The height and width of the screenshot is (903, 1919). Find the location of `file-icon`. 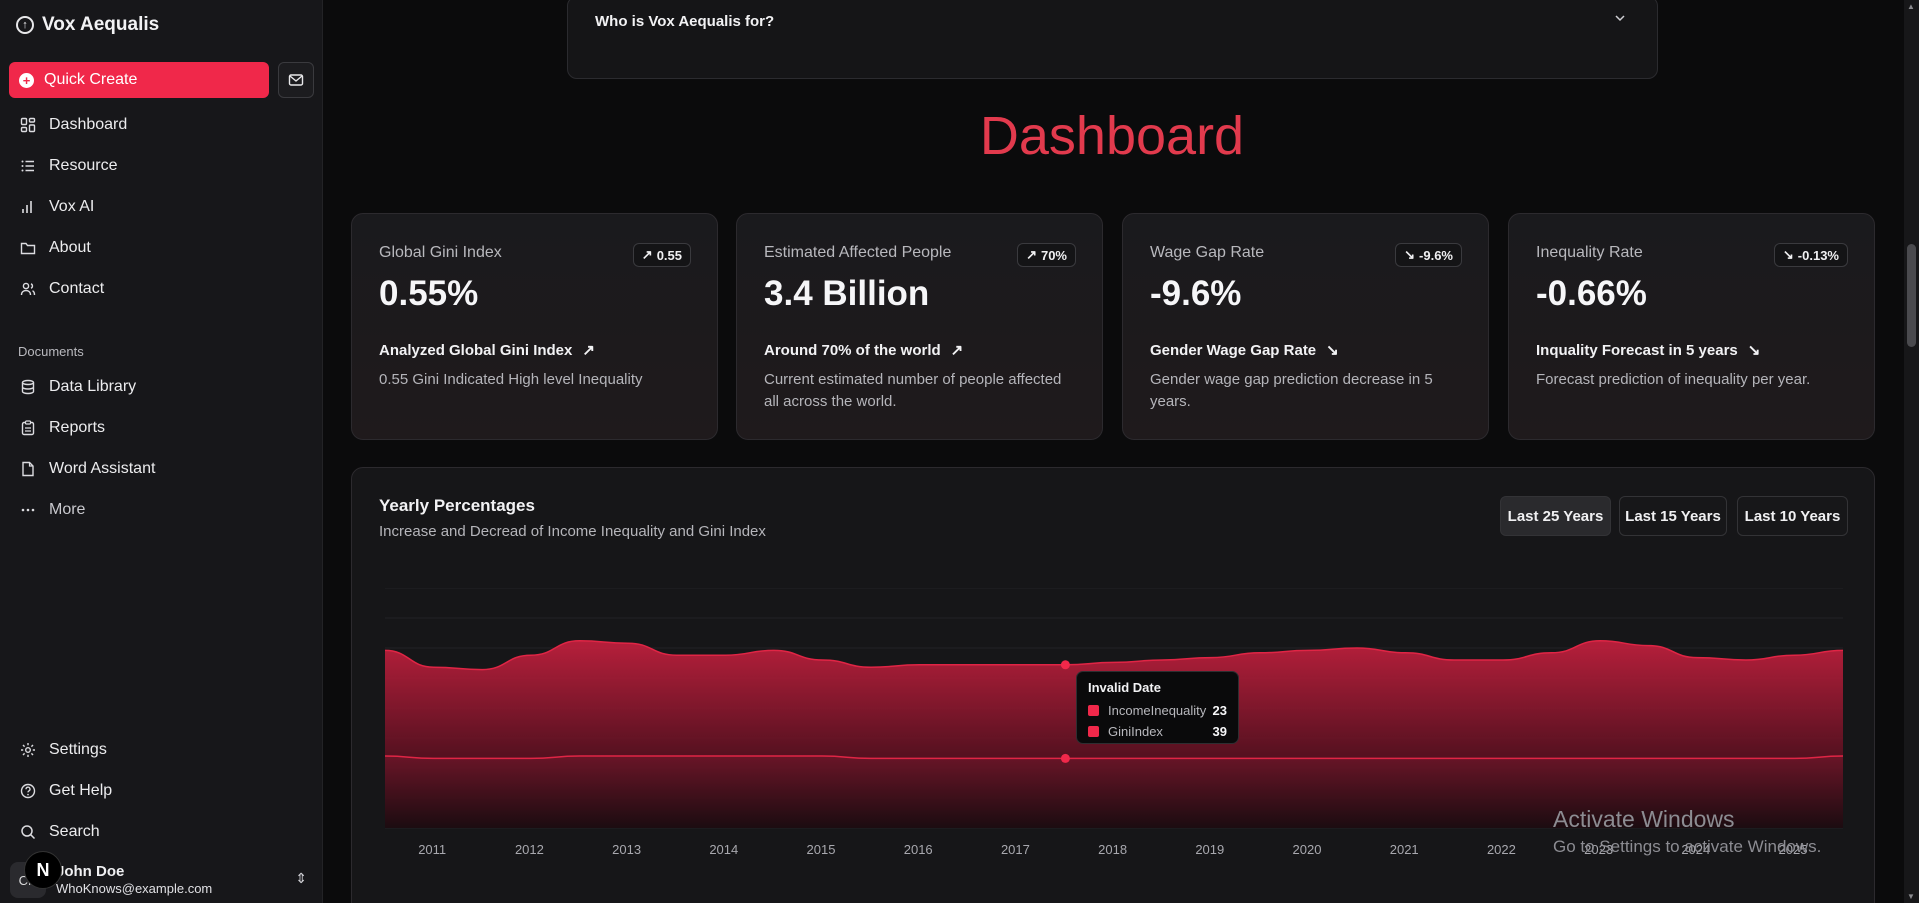

file-icon is located at coordinates (28, 469).